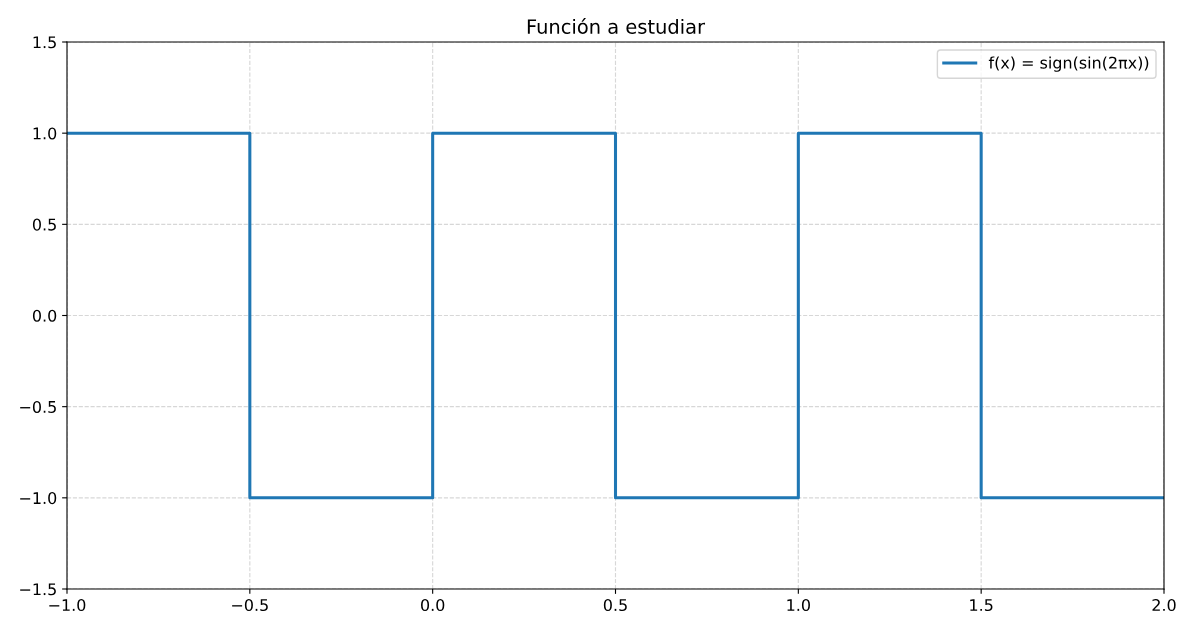 The height and width of the screenshot is (618, 1191). What do you see at coordinates (615, 605) in the screenshot?
I see `x-tick-label: 0.5` at bounding box center [615, 605].